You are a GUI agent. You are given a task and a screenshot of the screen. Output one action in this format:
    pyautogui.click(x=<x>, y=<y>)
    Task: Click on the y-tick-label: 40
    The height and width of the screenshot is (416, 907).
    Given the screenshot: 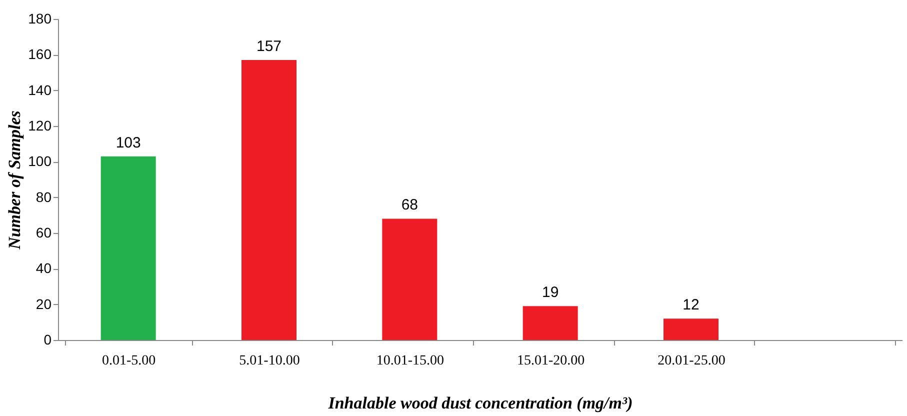 What is the action you would take?
    pyautogui.click(x=44, y=268)
    